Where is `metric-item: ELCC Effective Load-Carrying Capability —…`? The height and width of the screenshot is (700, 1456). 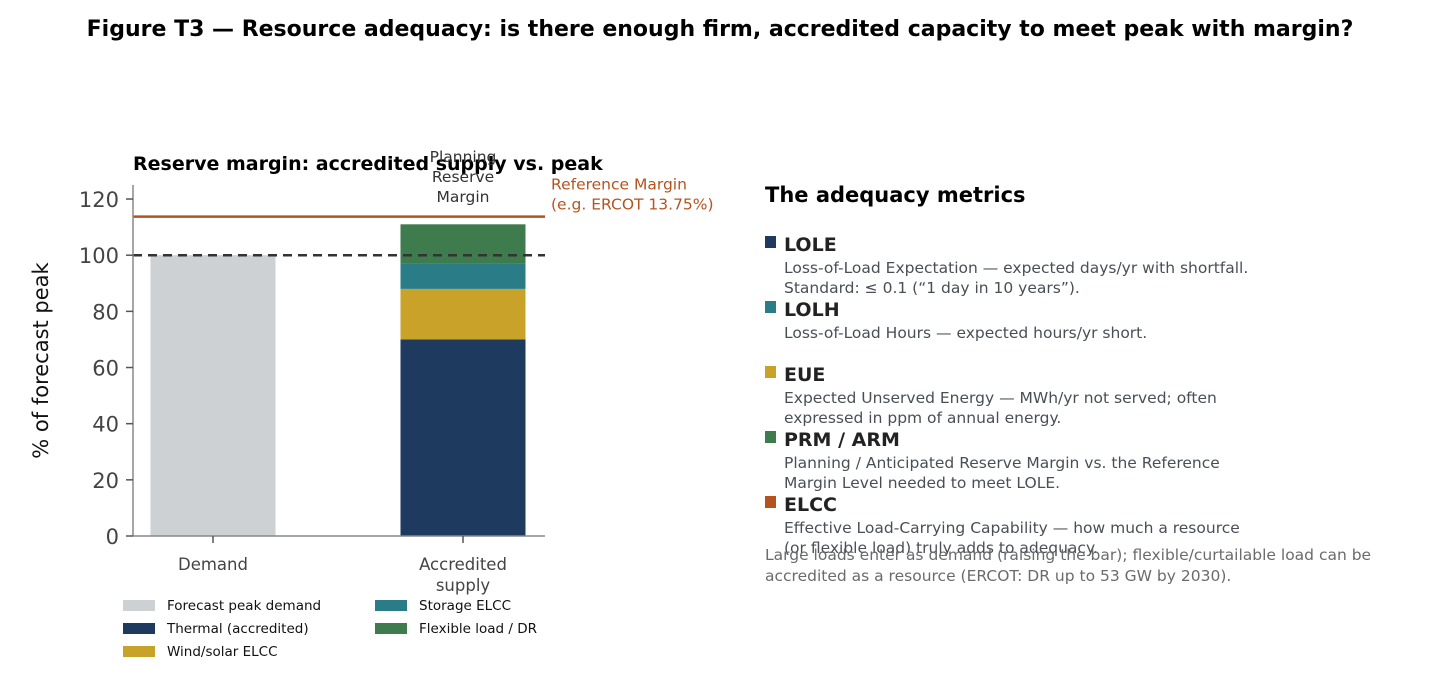 metric-item: ELCC Effective Load-Carrying Capability —… is located at coordinates (1105, 526).